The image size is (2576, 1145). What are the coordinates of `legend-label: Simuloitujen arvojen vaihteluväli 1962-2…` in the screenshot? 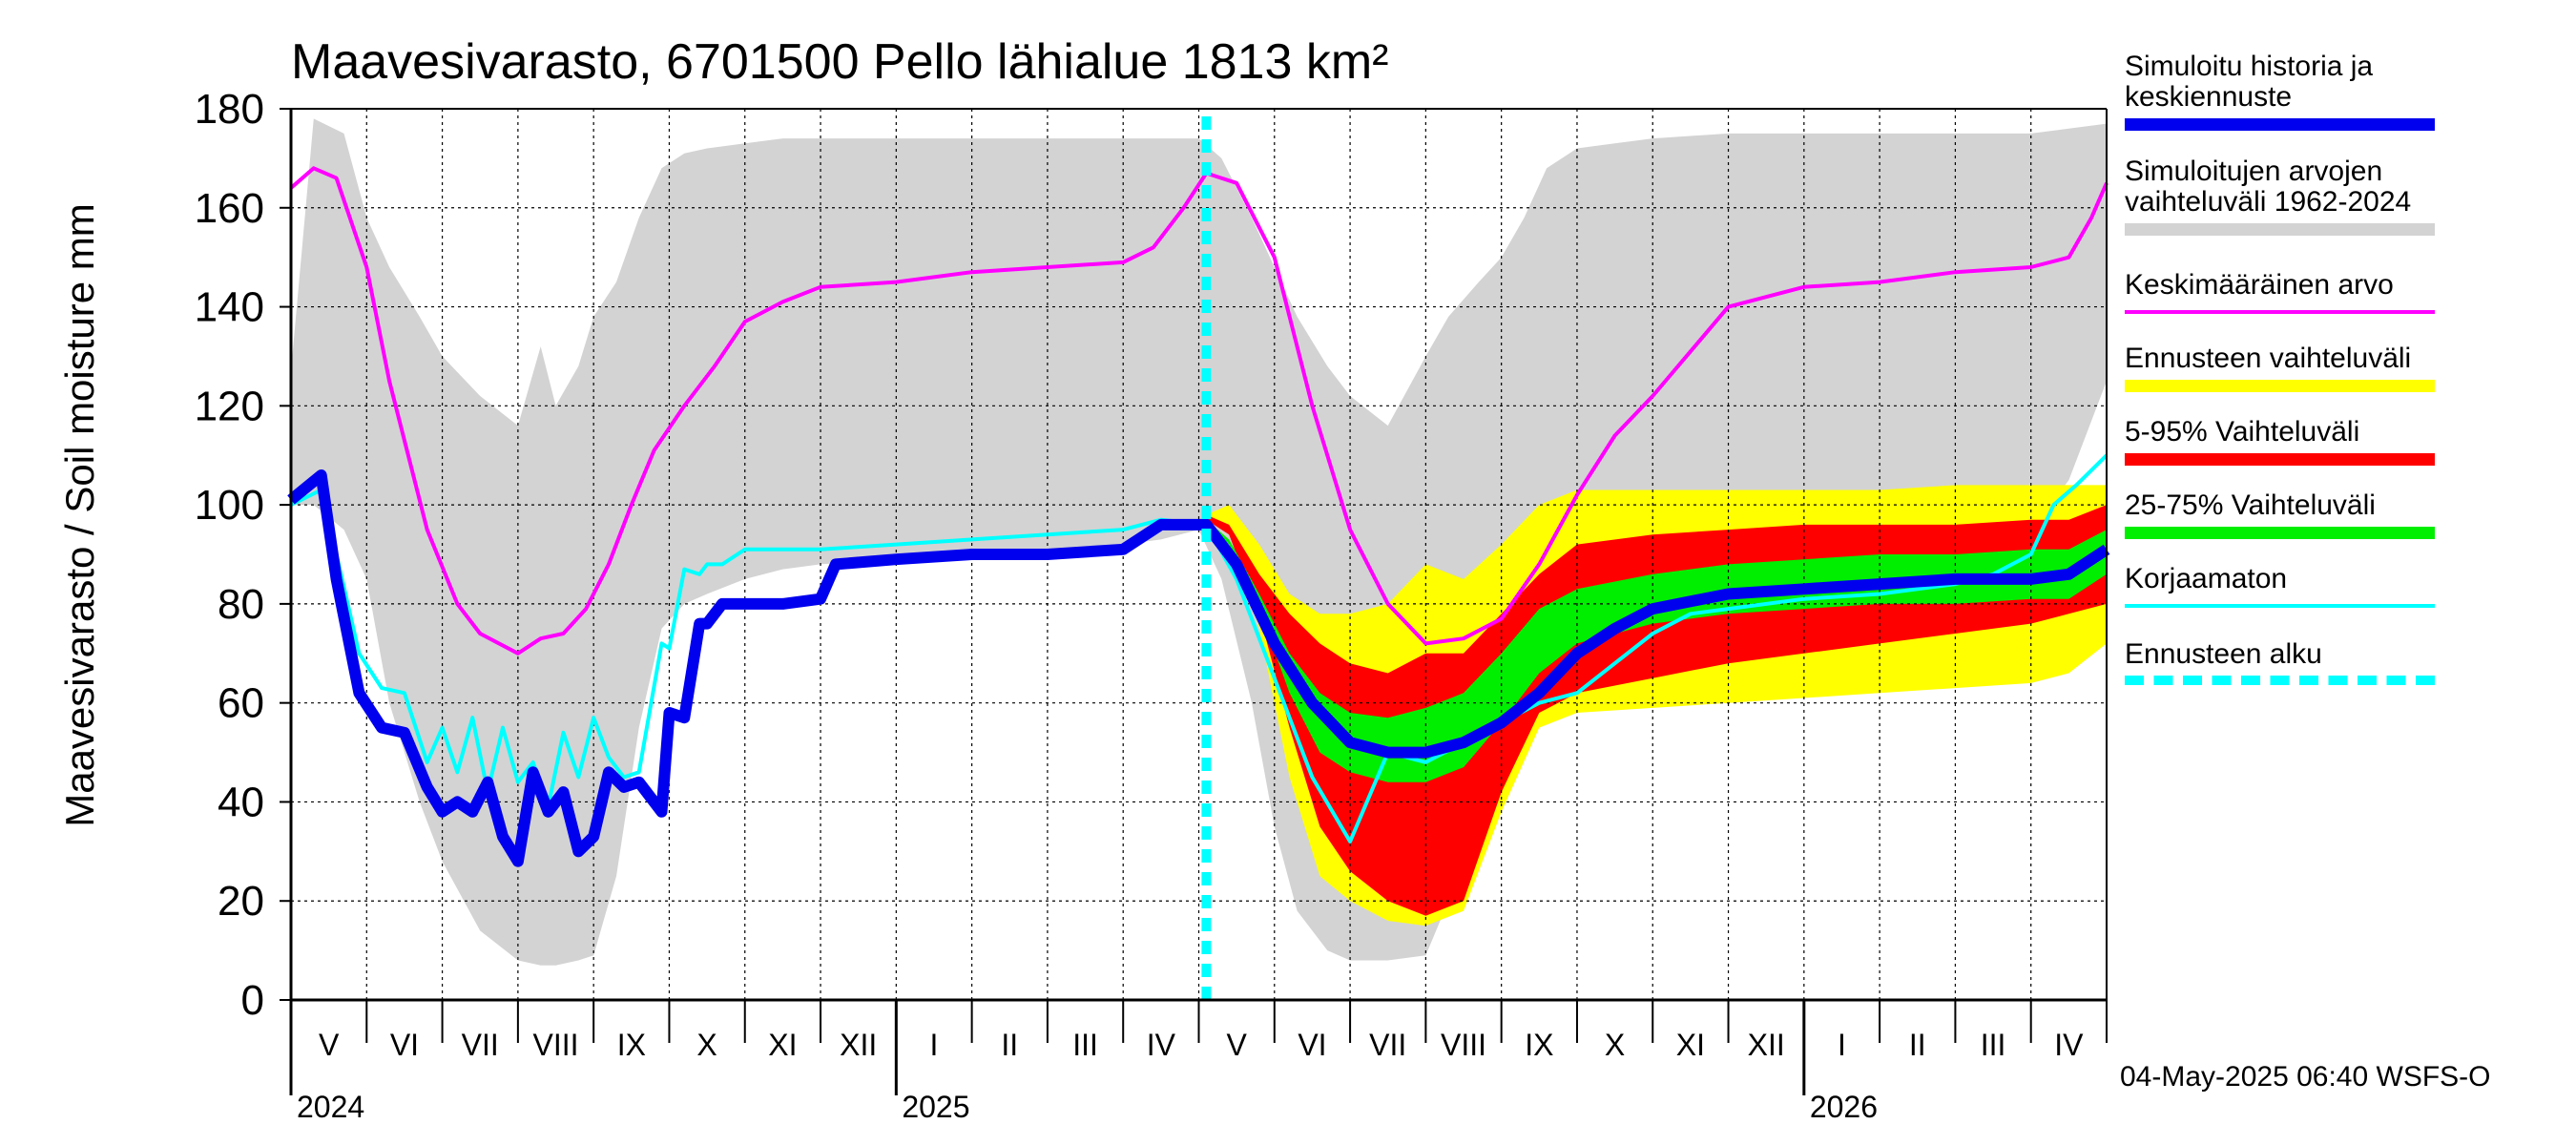 It's located at (2268, 187).